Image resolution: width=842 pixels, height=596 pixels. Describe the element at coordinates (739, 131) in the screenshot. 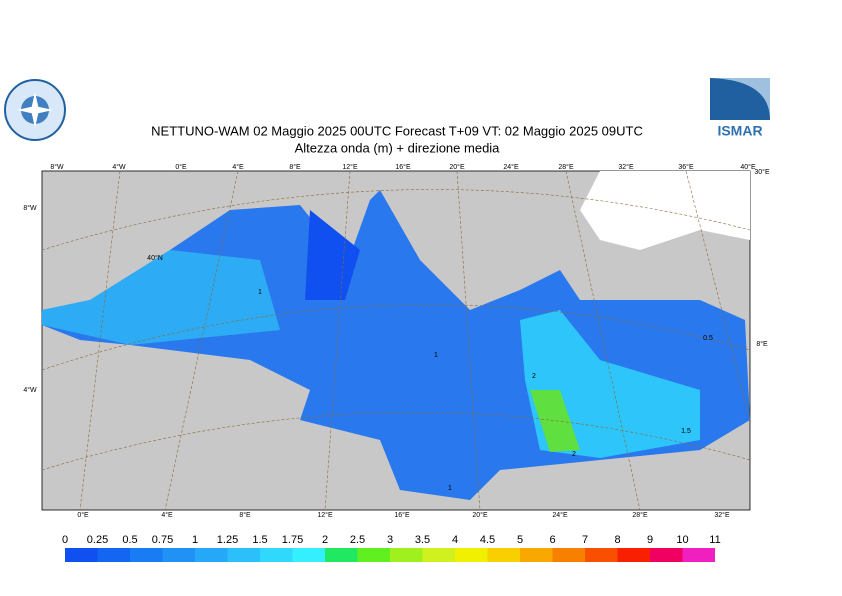

I see `logo-text: ISMAR` at that location.